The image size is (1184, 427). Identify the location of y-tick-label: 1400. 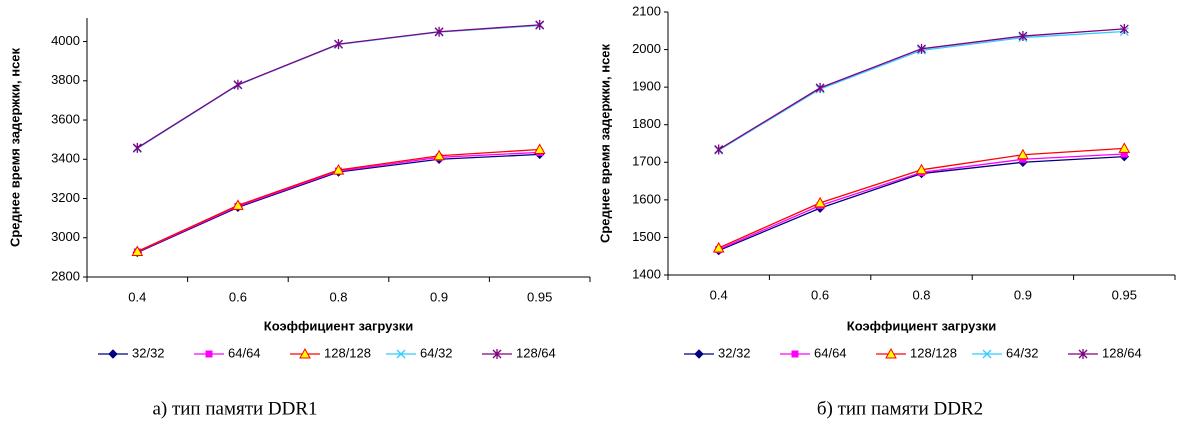
(646, 273).